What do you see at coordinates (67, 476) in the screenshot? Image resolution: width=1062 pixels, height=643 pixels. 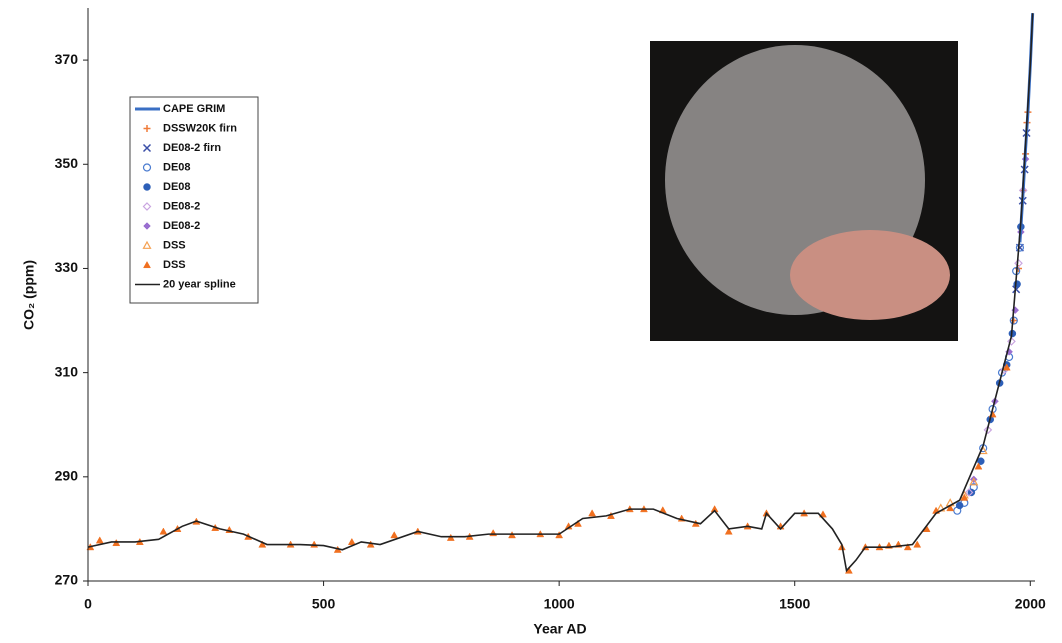 I see `y-tick-label: 290` at bounding box center [67, 476].